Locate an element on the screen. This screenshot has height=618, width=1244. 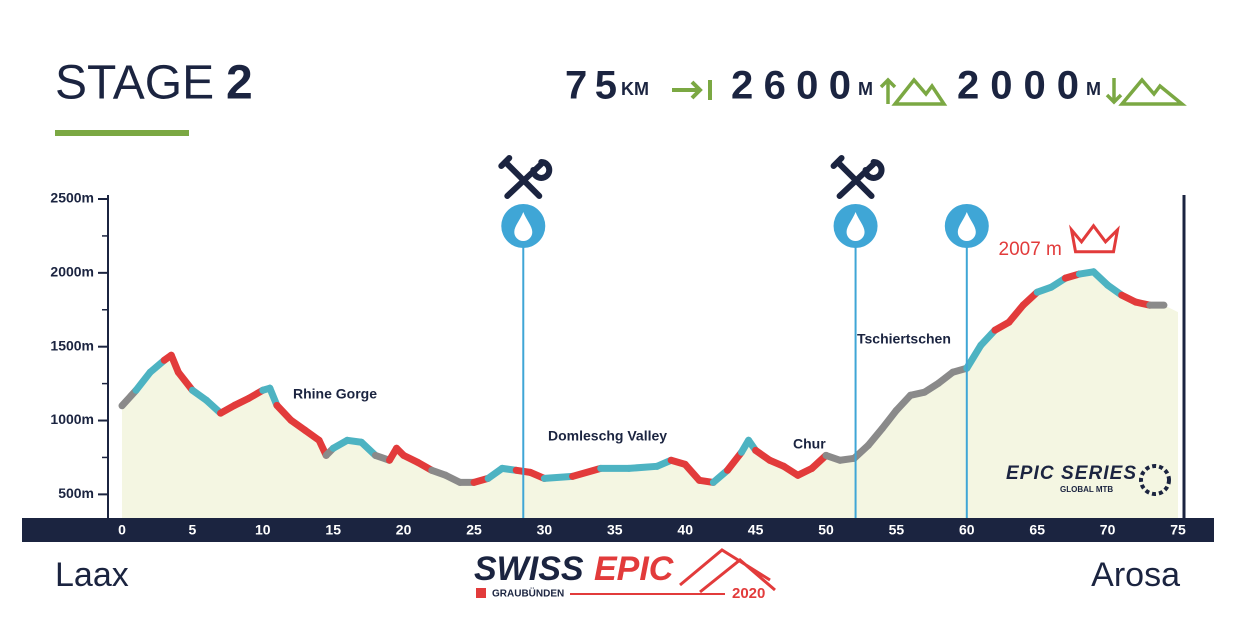
swiss-epic-logo: SWISS EPIC GRAUBÜNDEN 2020 is located at coordinates (625, 575).